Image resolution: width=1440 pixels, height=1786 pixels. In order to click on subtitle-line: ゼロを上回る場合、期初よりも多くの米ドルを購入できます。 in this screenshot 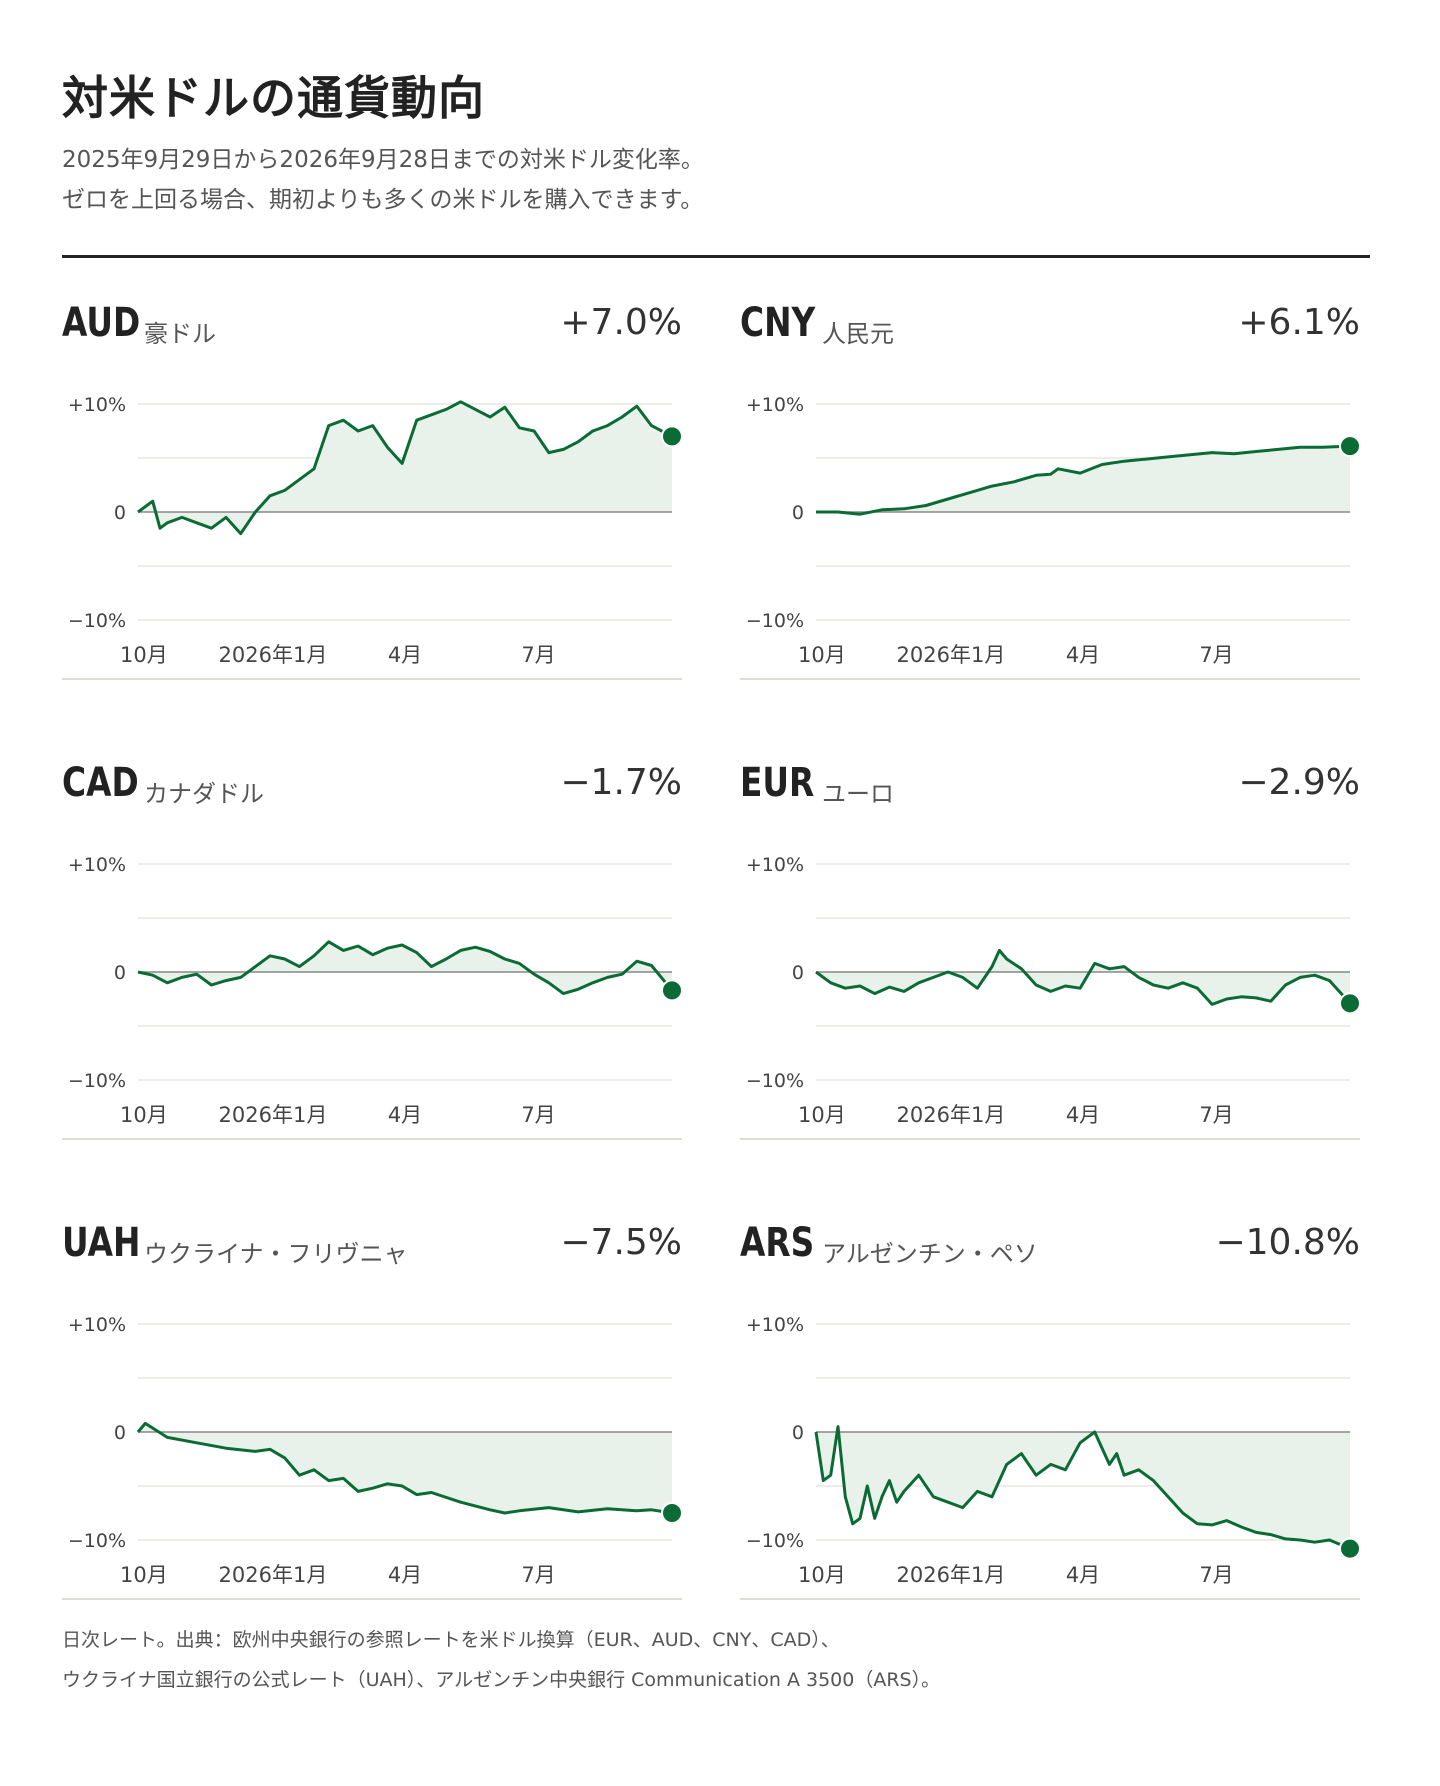, I will do `click(383, 200)`.